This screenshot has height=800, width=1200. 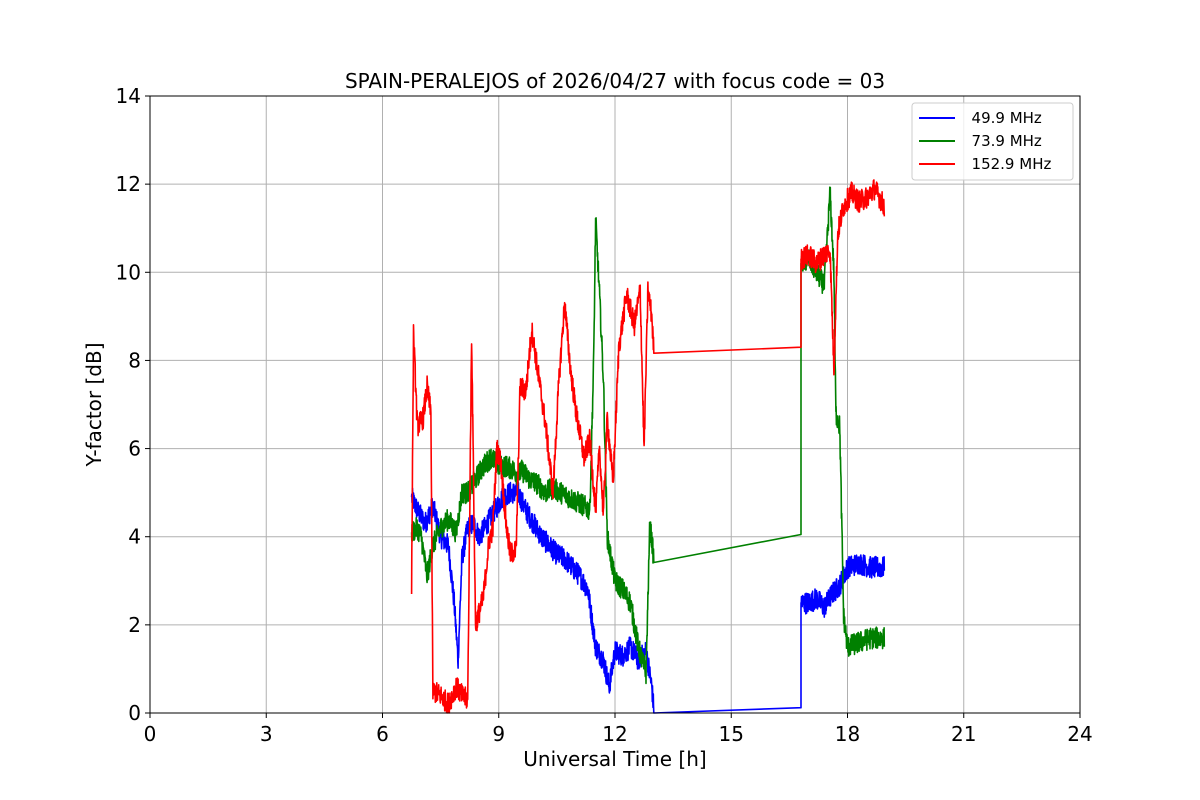 I want to click on y-tick-label: 4, so click(x=134, y=537).